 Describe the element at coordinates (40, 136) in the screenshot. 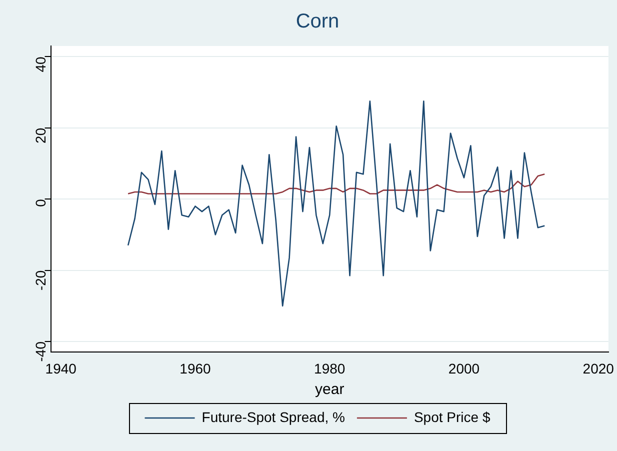

I see `y-tick-label: 20` at that location.